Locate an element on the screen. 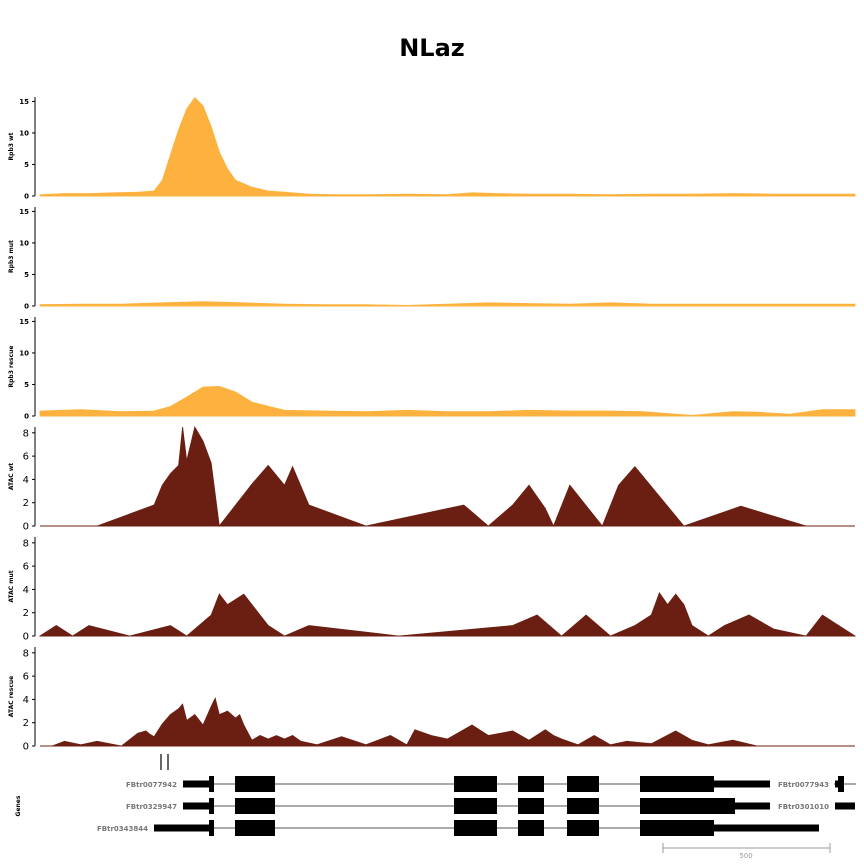 This screenshot has height=864, width=864. track-ylabel: ATAC rescue is located at coordinates (11, 696).